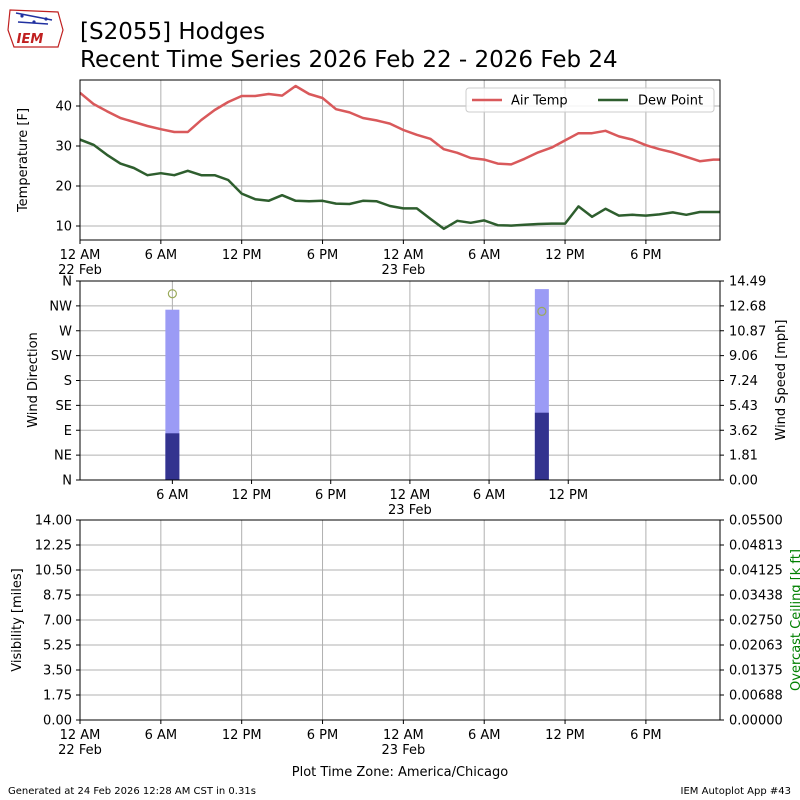 The image size is (800, 800). What do you see at coordinates (172, 32) in the screenshot?
I see `chart-title: [S2055] Hodges` at bounding box center [172, 32].